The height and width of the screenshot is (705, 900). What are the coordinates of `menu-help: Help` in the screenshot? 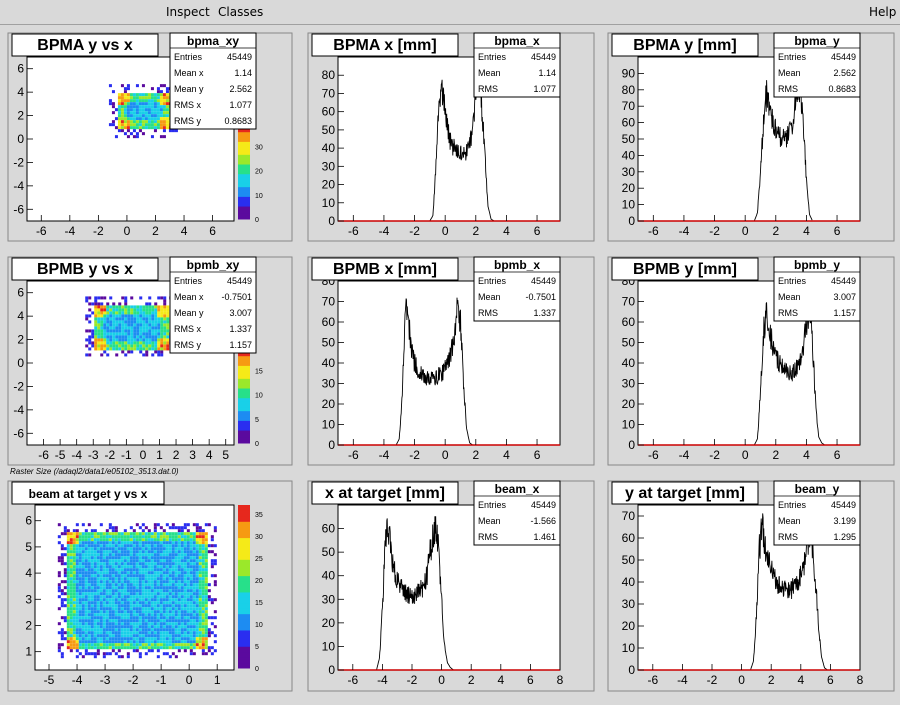 It's located at (883, 12).